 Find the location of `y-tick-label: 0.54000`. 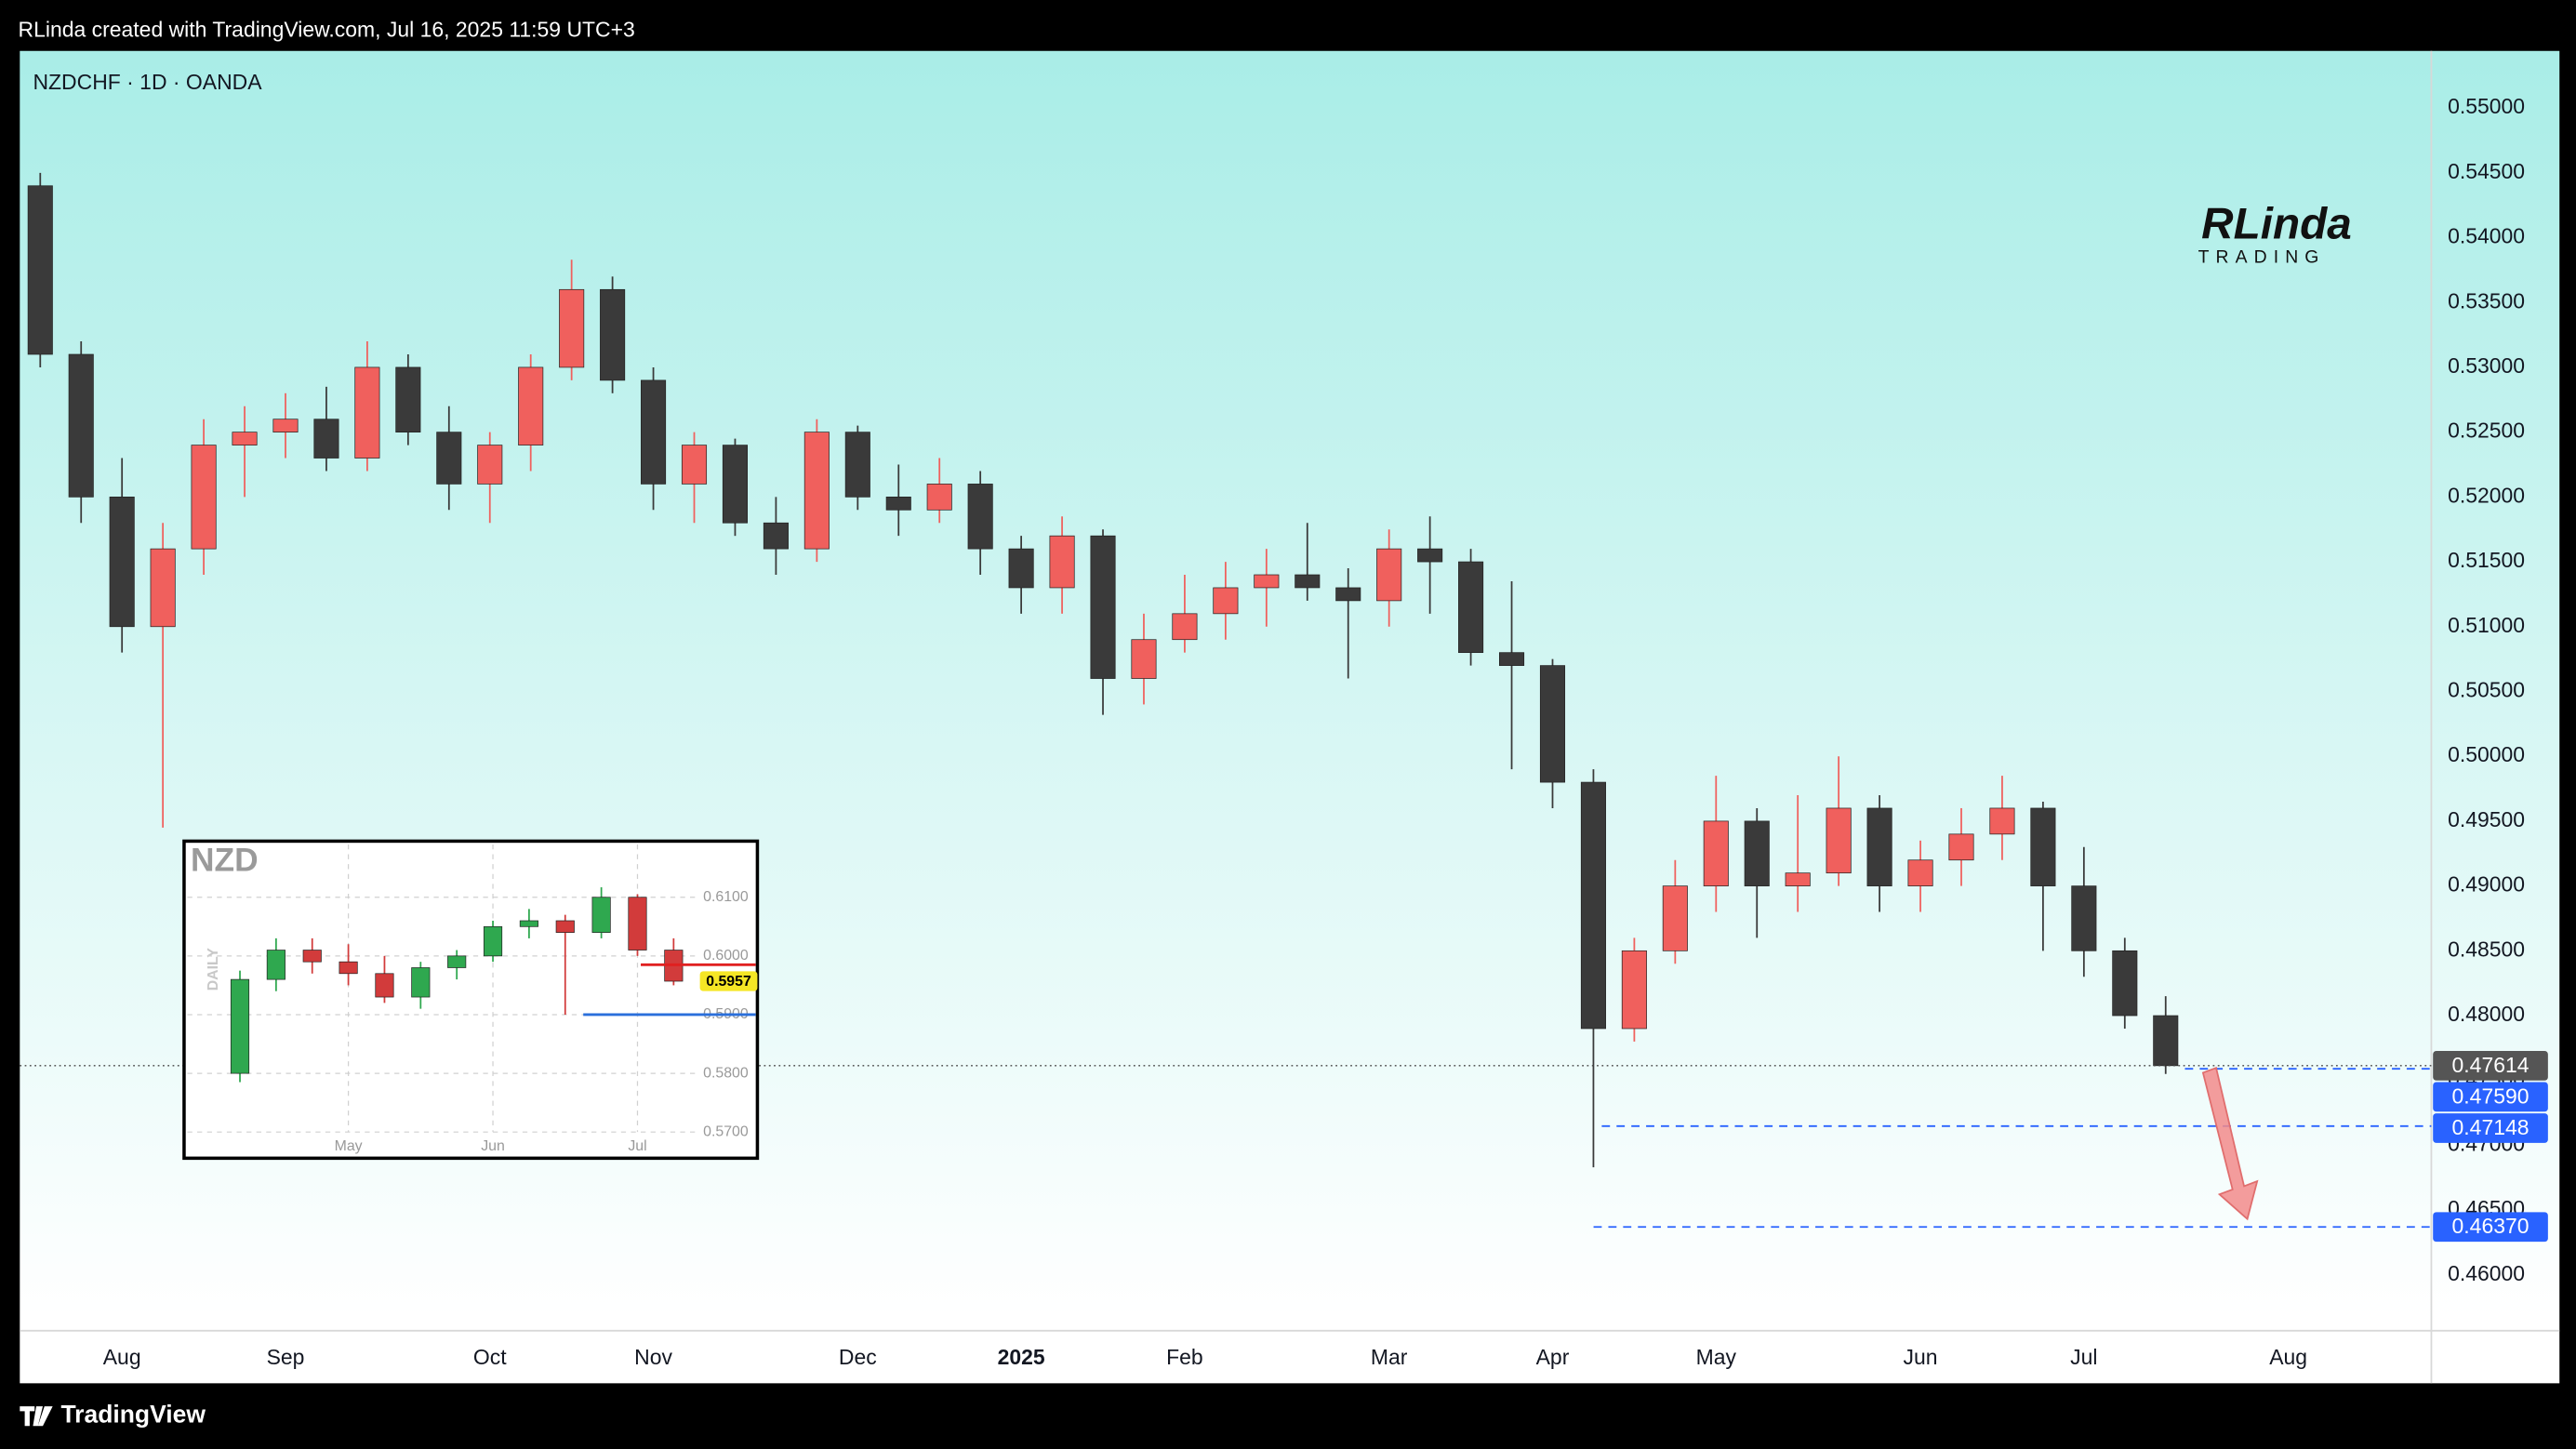

y-tick-label: 0.54000 is located at coordinates (2486, 236).